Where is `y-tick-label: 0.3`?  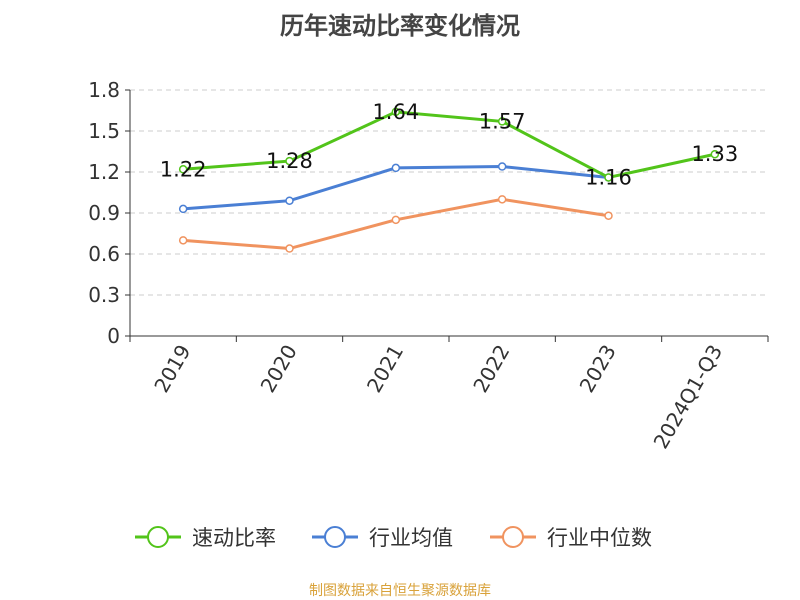
y-tick-label: 0.3 is located at coordinates (104, 295).